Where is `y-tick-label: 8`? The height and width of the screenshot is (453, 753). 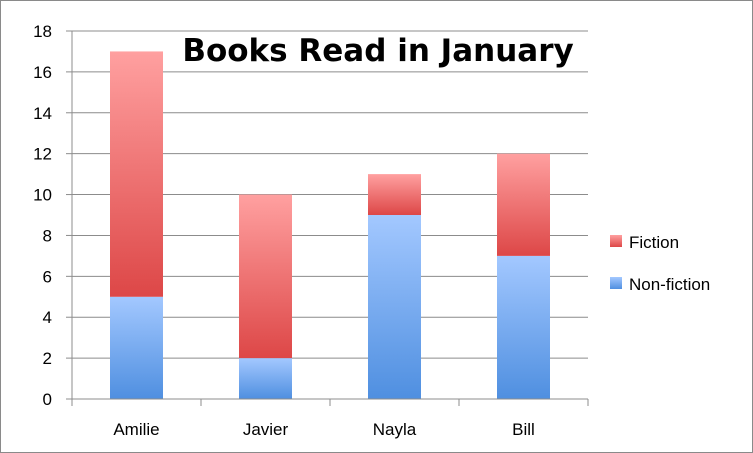 y-tick-label: 8 is located at coordinates (47, 235).